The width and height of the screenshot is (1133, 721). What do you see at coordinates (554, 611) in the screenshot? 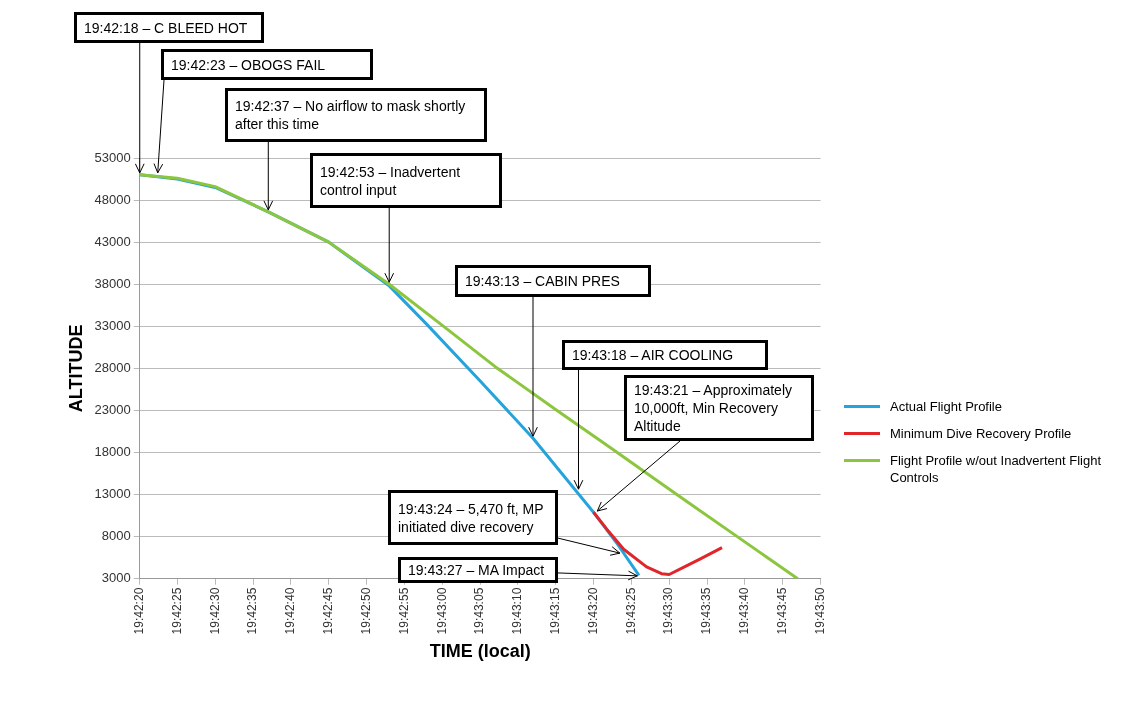
I see `x-tick-label: 19:43:15` at bounding box center [554, 611].